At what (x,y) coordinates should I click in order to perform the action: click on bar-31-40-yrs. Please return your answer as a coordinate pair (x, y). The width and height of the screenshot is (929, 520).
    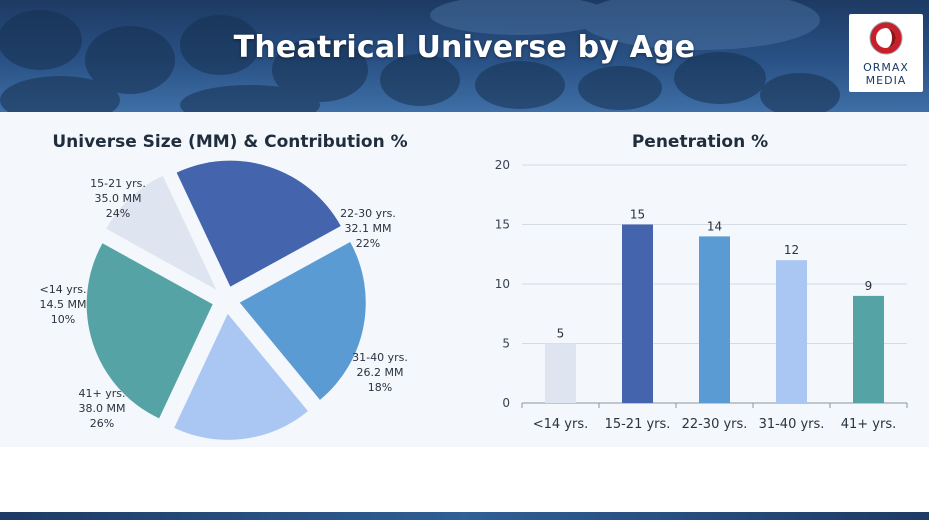
    Looking at the image, I should click on (791, 331).